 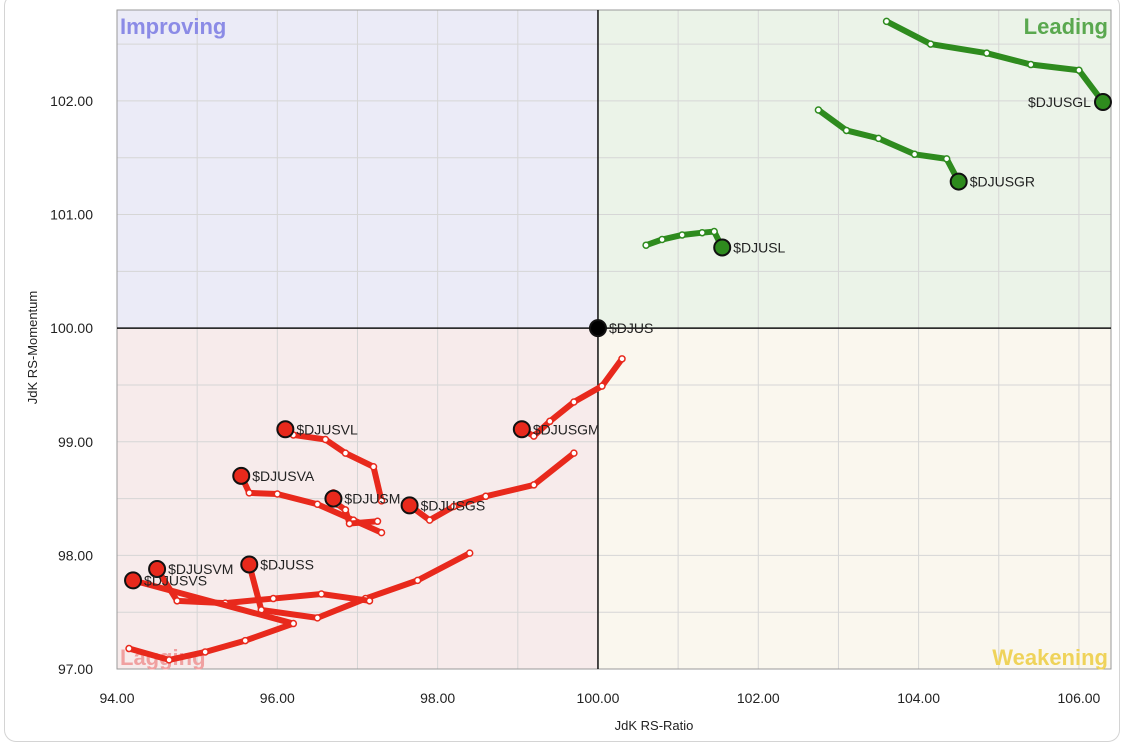 I want to click on point-label: $DJUSGS, so click(x=453, y=505).